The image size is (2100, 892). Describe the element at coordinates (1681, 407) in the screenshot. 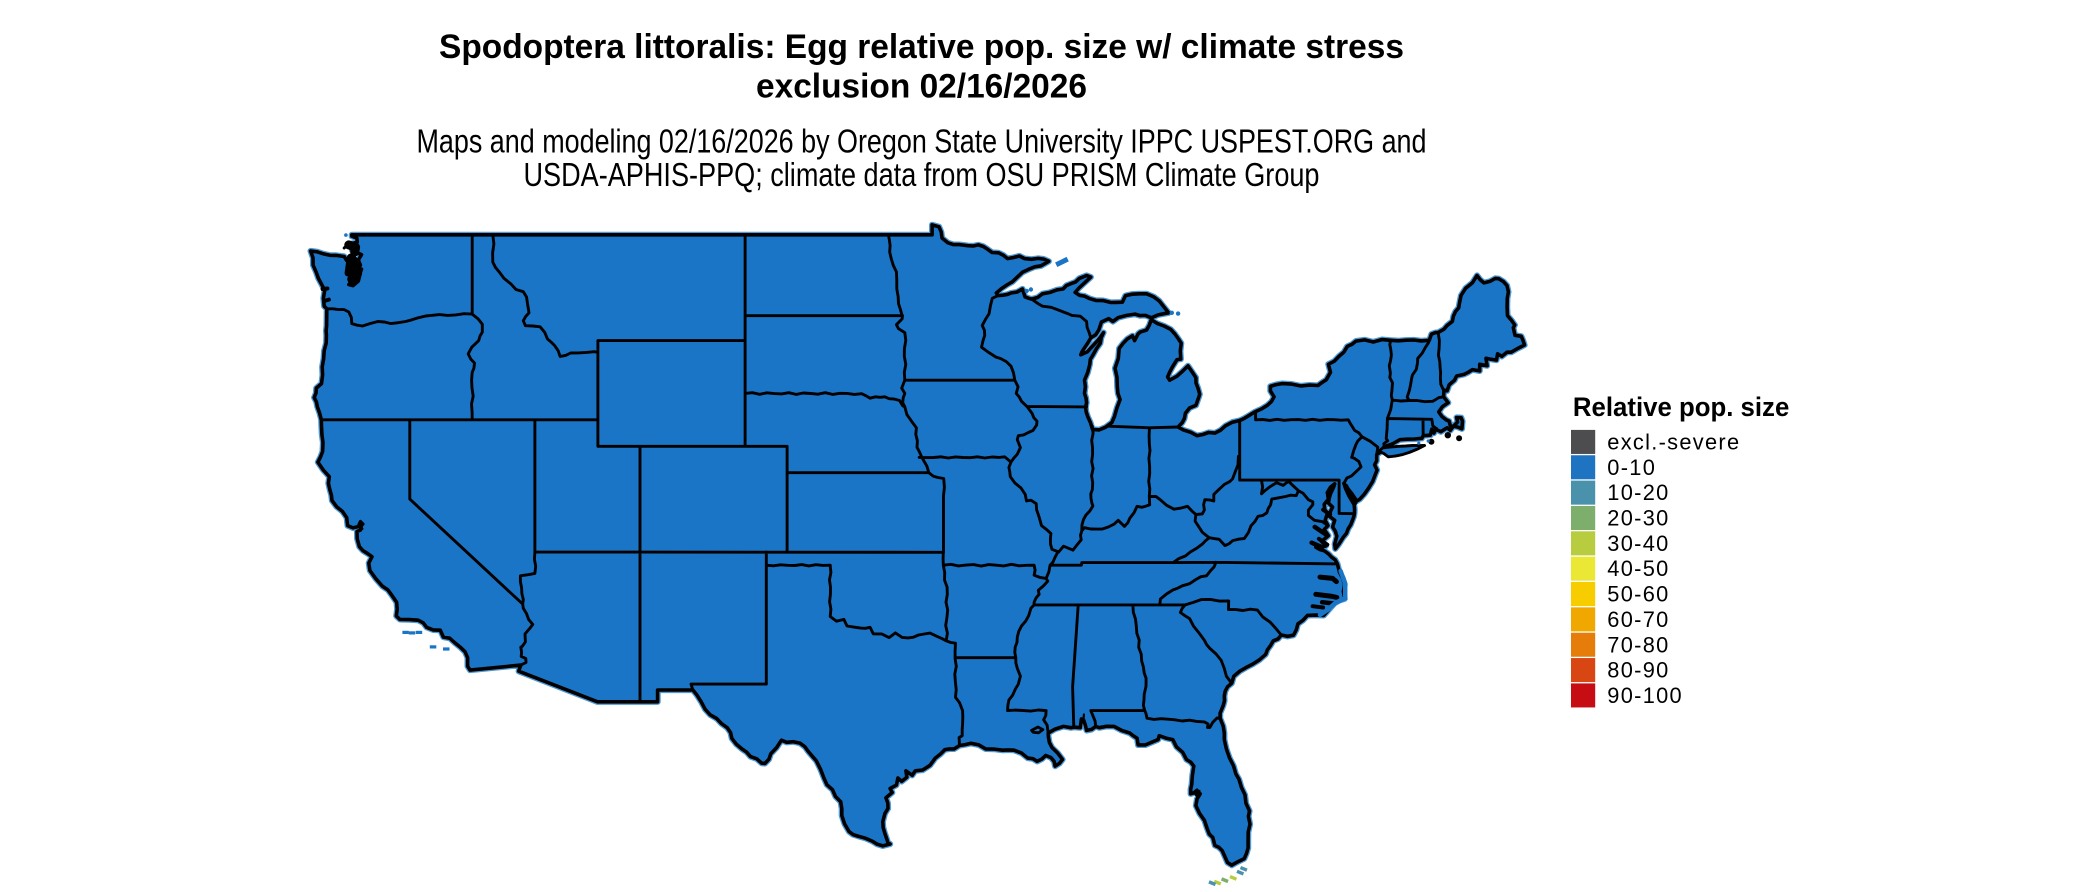

I see `svg-text: Relative pop. size` at that location.